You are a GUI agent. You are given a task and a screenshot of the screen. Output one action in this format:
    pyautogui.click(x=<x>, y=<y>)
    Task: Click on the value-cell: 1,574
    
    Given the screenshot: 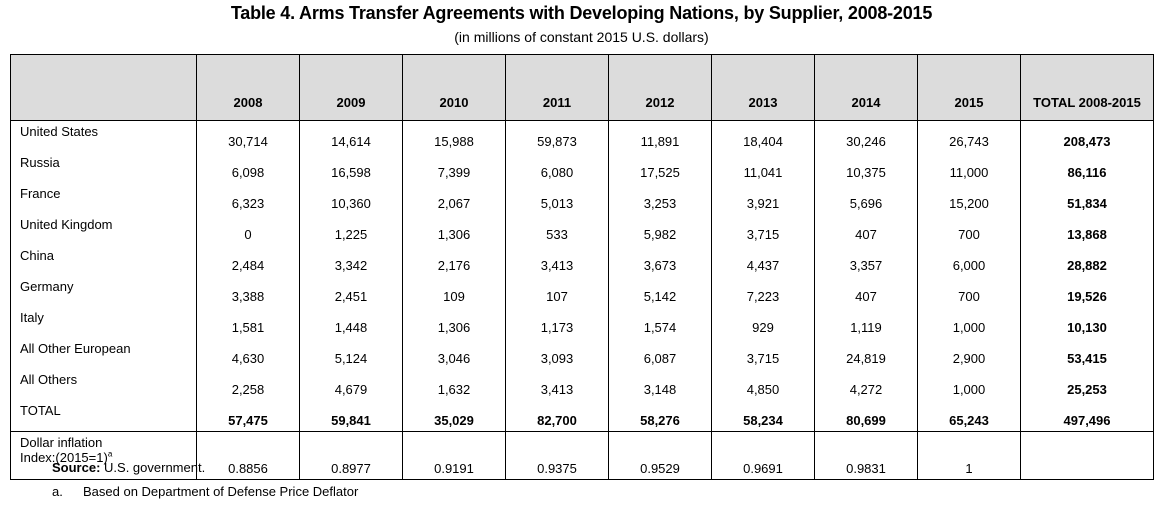 What is the action you would take?
    pyautogui.click(x=660, y=322)
    